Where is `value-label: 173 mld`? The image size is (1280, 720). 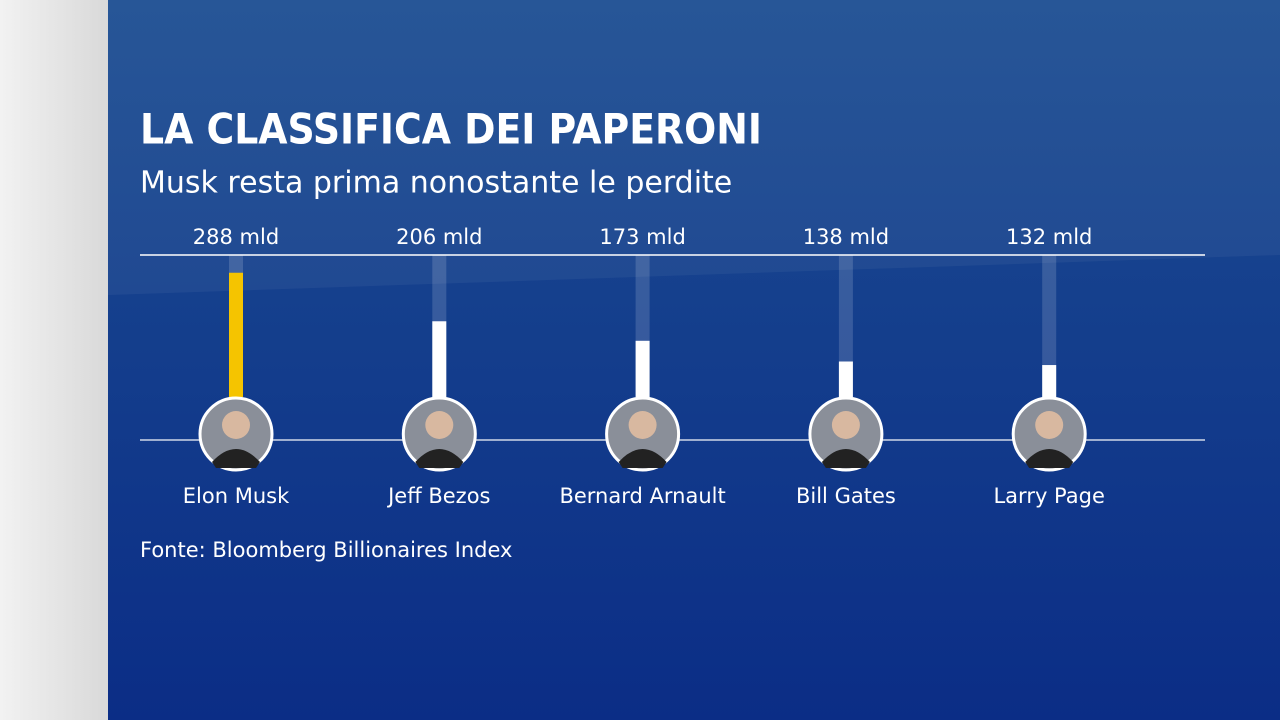
value-label: 173 mld is located at coordinates (642, 237).